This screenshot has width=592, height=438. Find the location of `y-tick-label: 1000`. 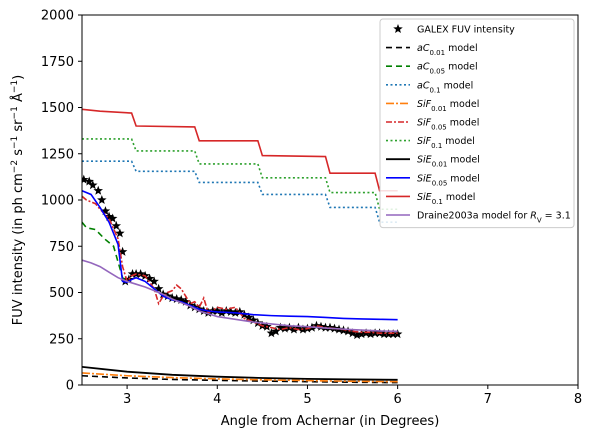

y-tick-label: 1000 is located at coordinates (57, 201).